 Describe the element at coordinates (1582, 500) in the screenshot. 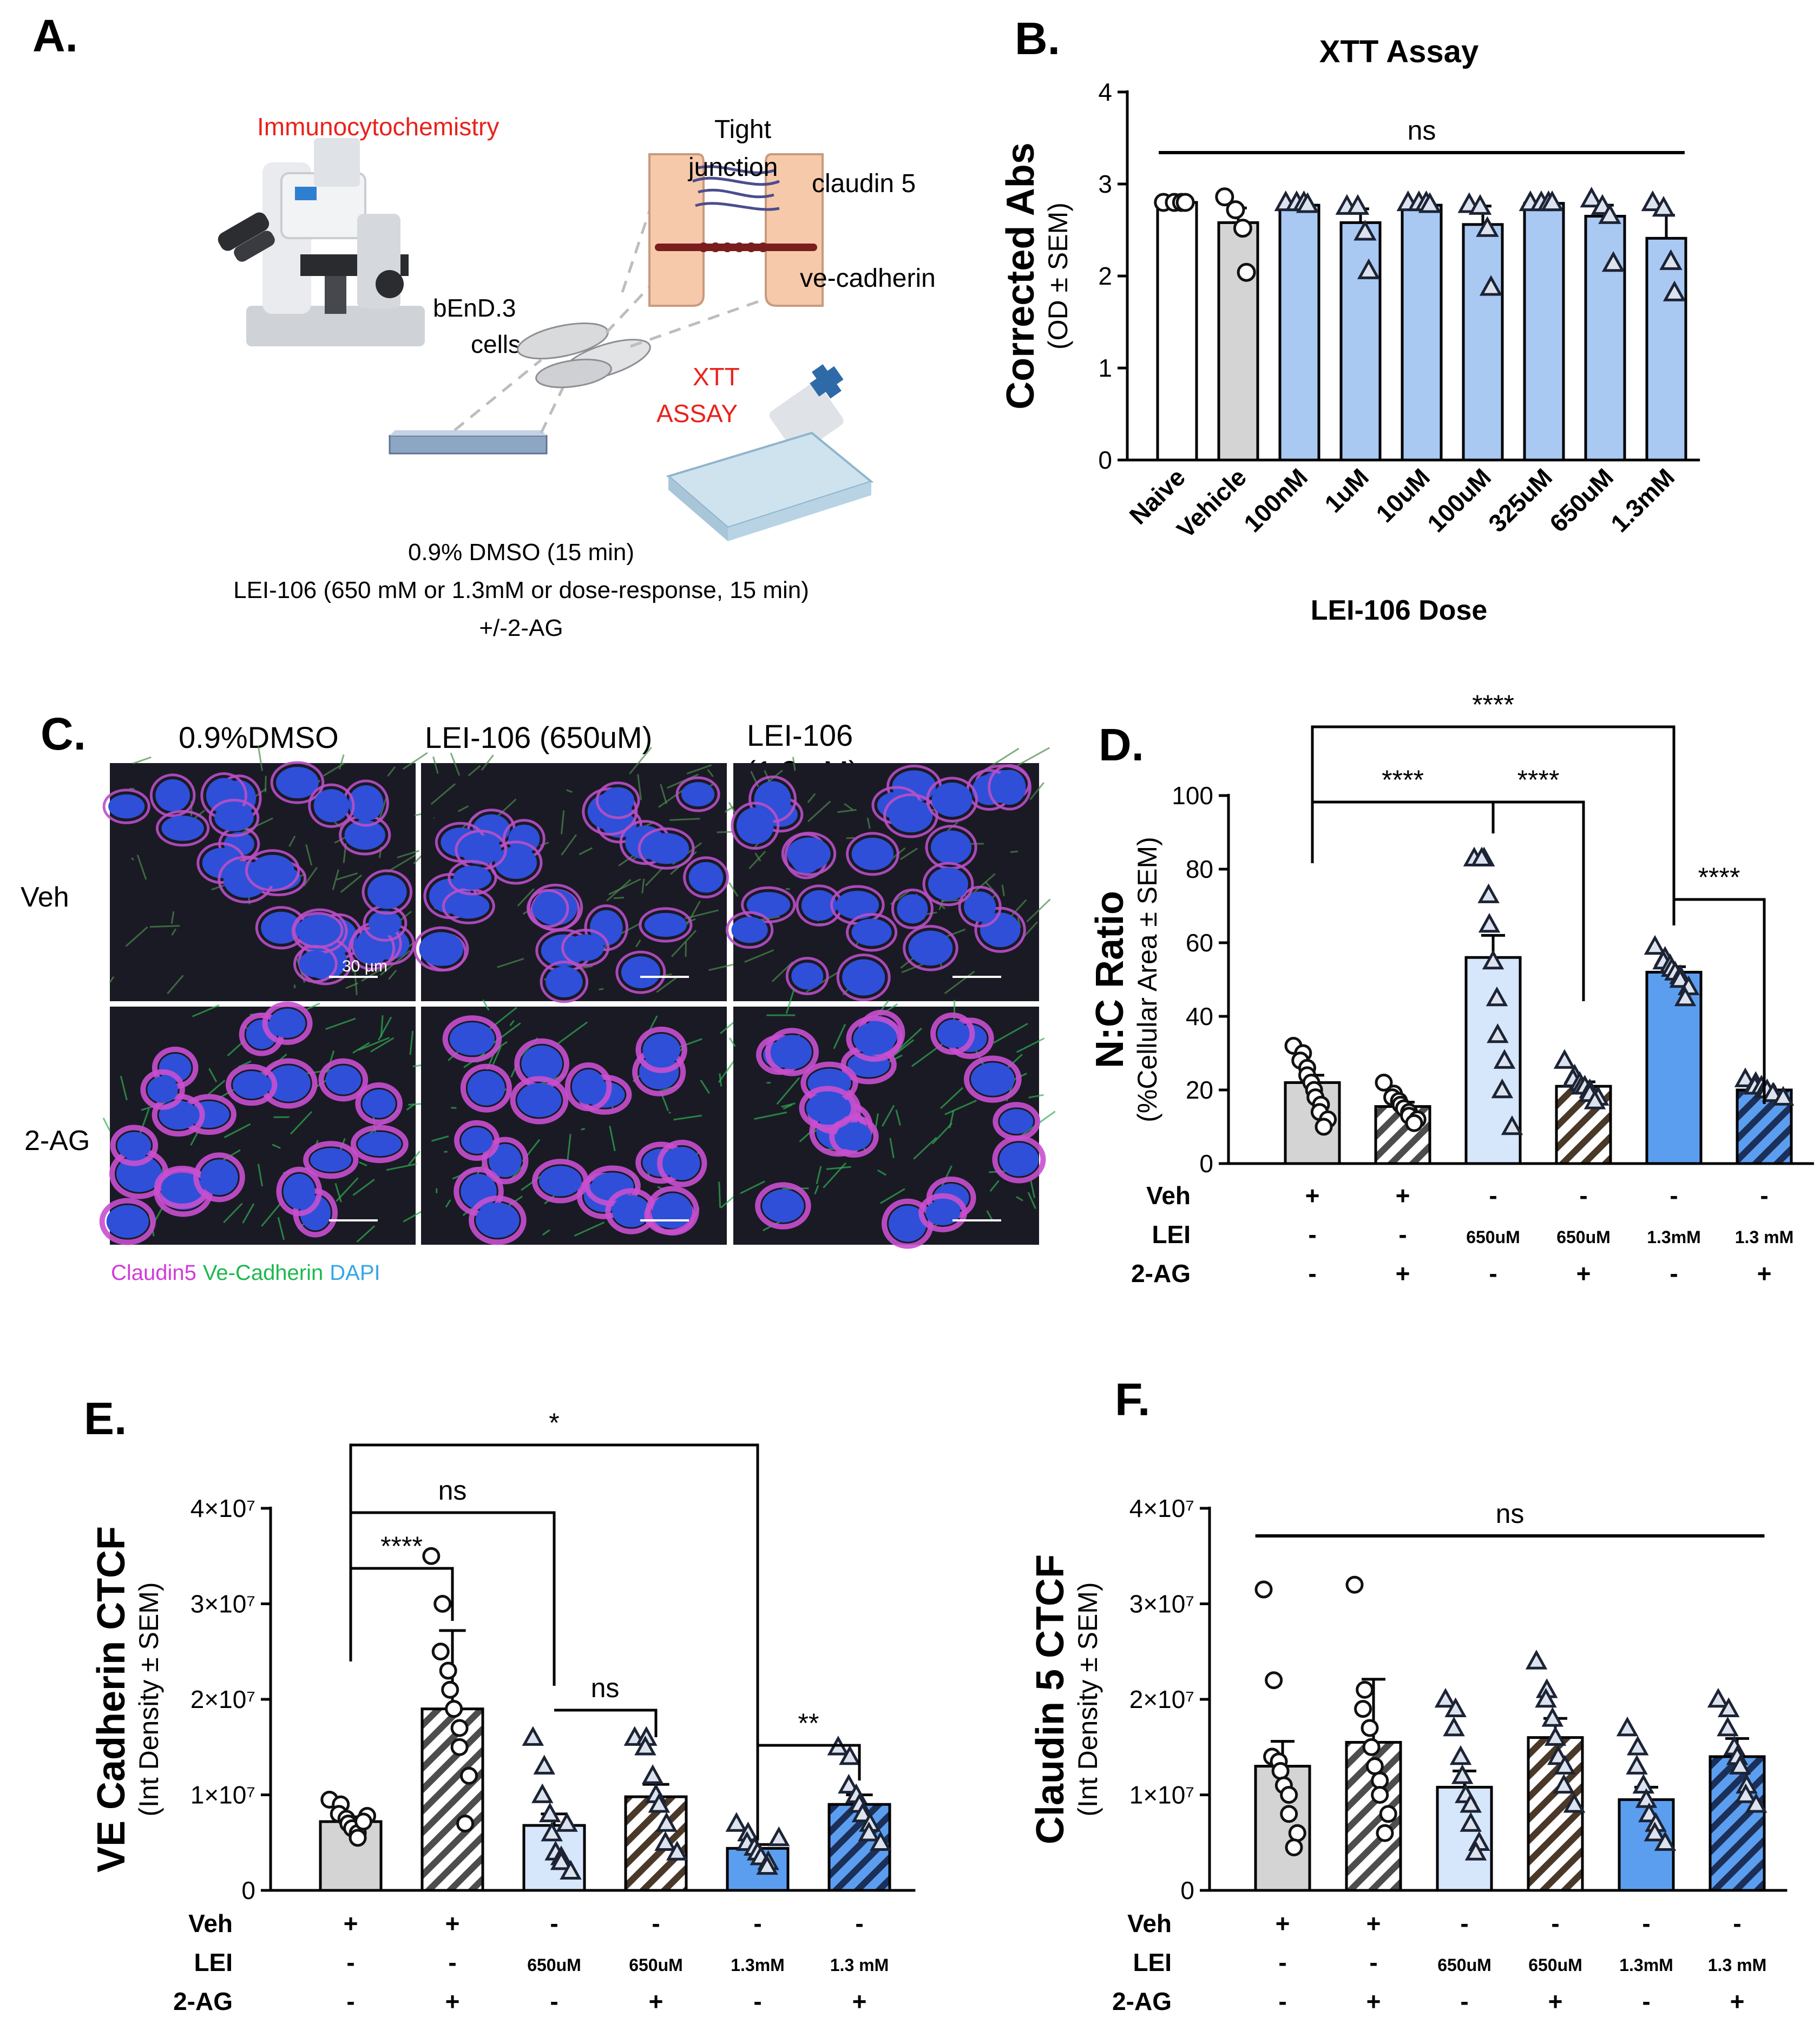

I see `x-tick-label: 650uM` at that location.